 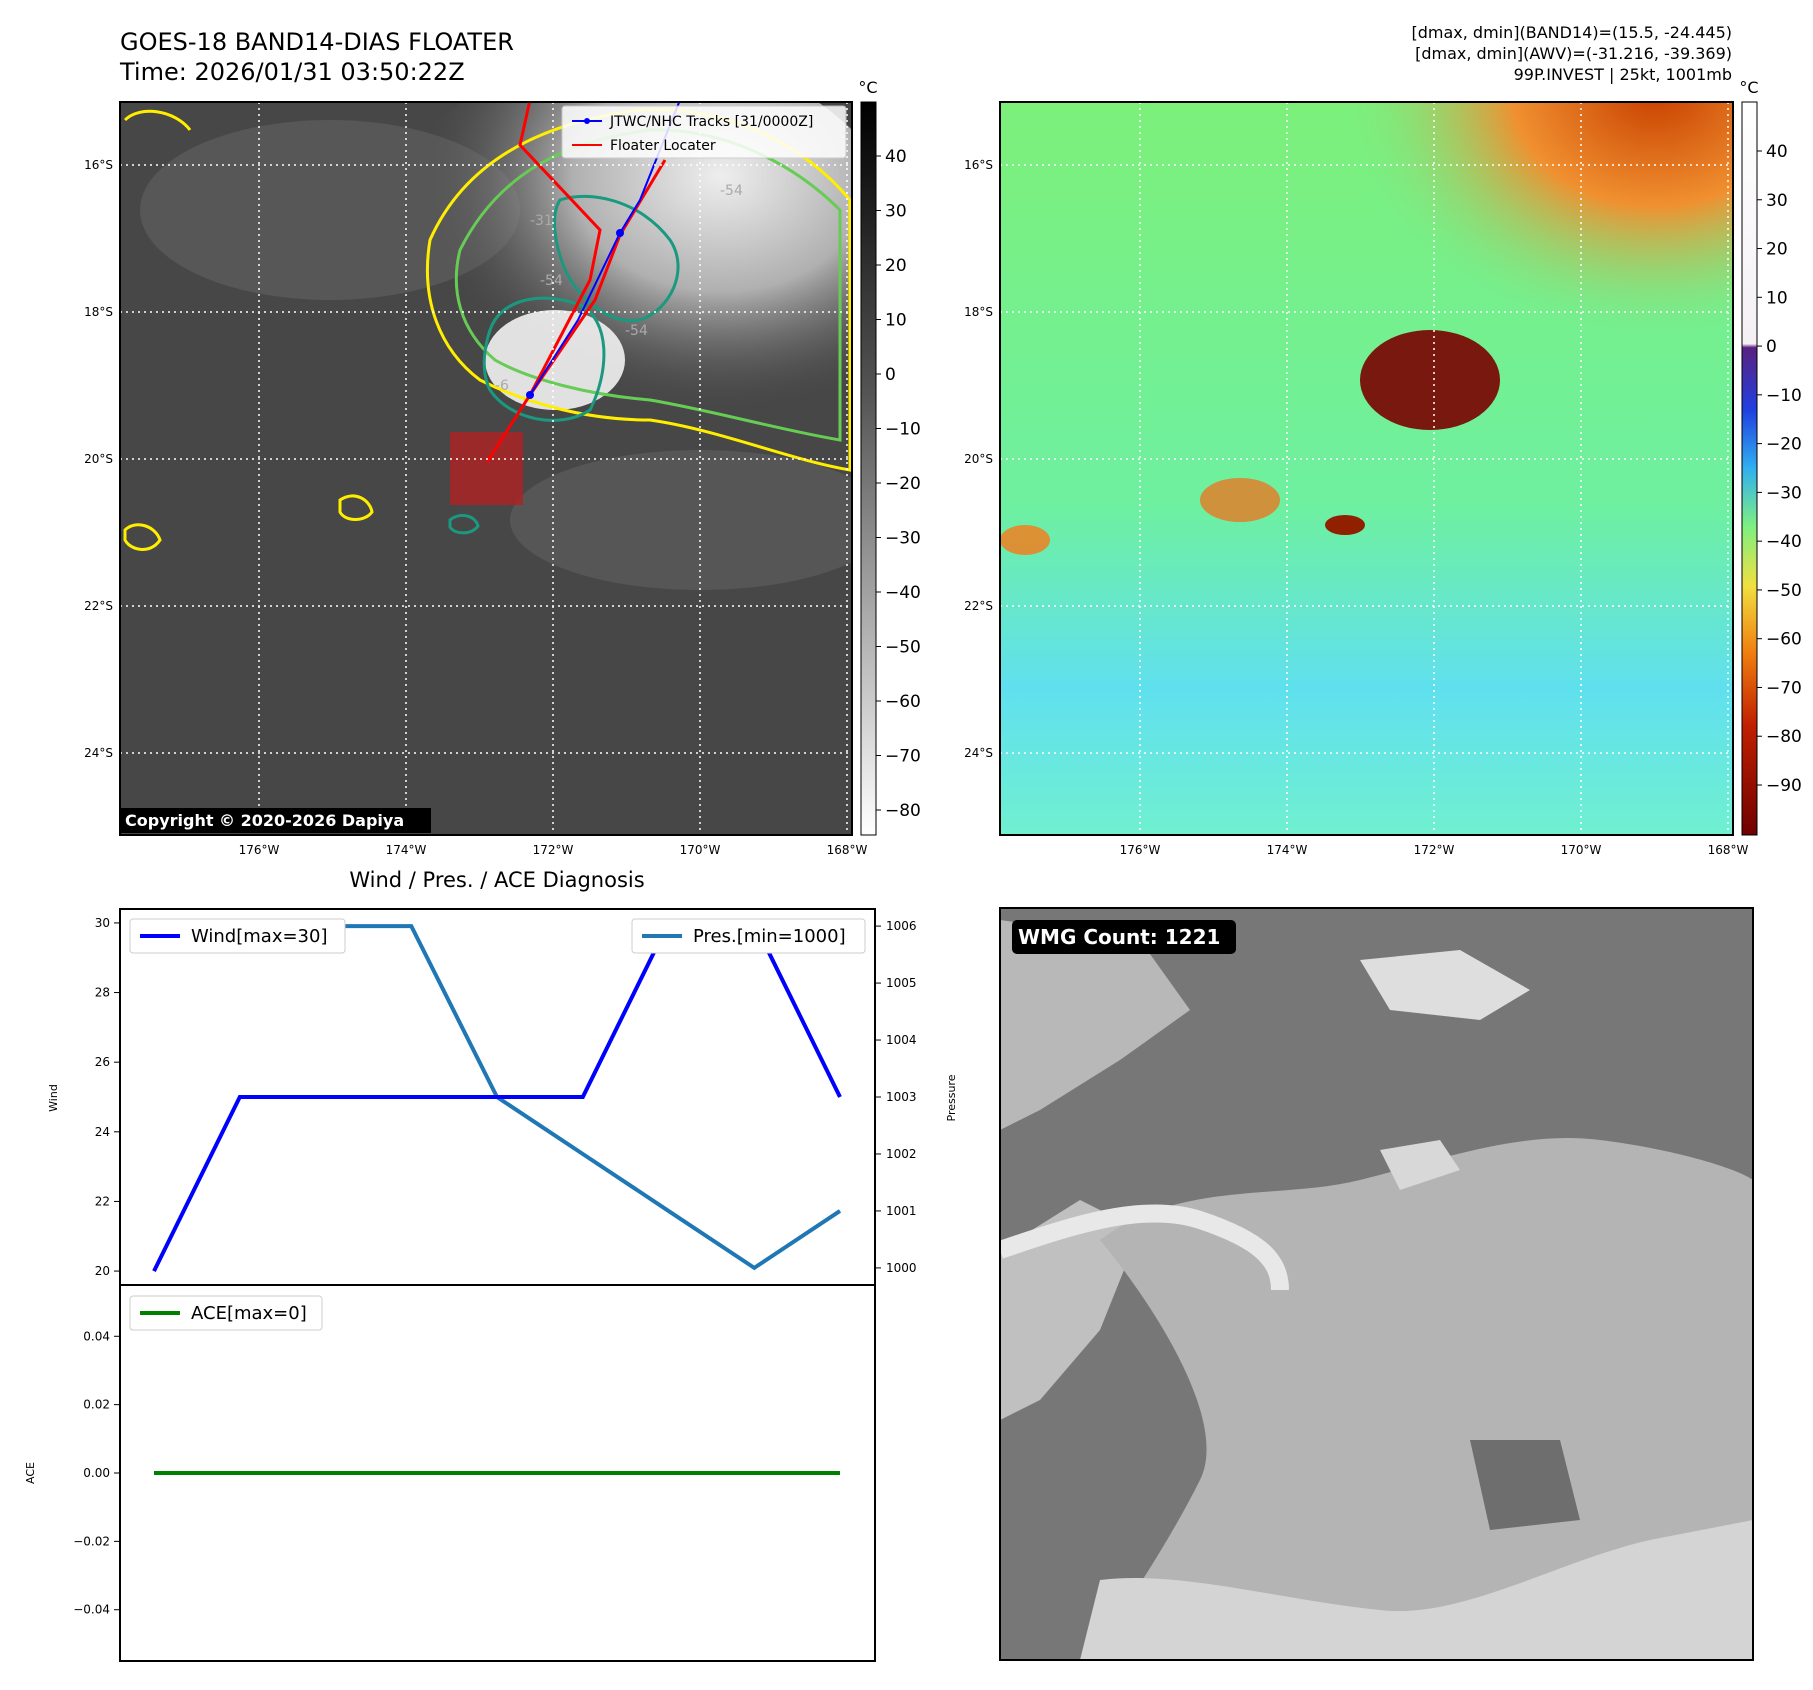 I want to click on colorbar-tick-label: −40, so click(x=903, y=593).